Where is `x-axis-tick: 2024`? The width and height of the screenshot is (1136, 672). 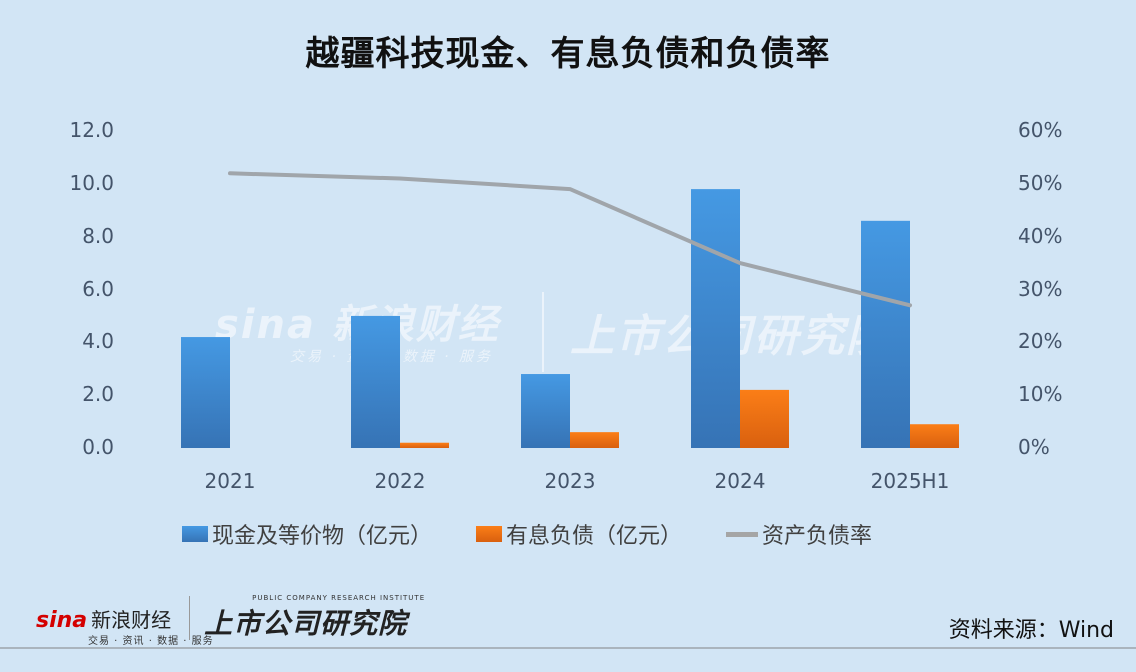 x-axis-tick: 2024 is located at coordinates (740, 481).